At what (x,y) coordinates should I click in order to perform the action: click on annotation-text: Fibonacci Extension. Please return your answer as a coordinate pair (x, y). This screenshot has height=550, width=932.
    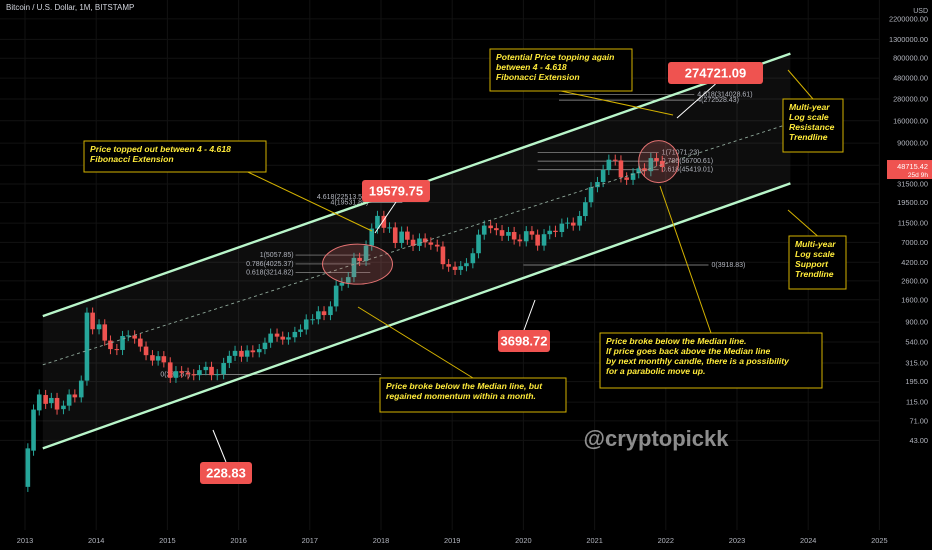
    Looking at the image, I should click on (132, 159).